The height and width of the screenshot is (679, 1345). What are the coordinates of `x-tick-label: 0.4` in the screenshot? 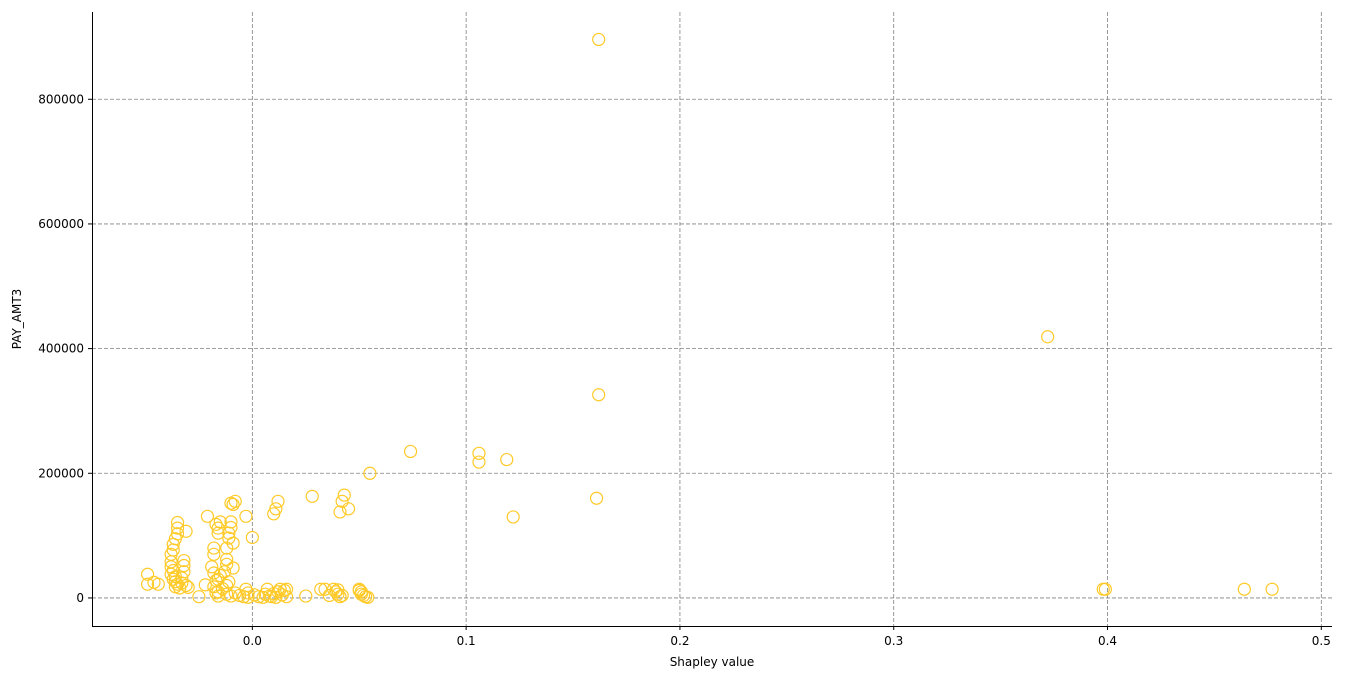 It's located at (1107, 641).